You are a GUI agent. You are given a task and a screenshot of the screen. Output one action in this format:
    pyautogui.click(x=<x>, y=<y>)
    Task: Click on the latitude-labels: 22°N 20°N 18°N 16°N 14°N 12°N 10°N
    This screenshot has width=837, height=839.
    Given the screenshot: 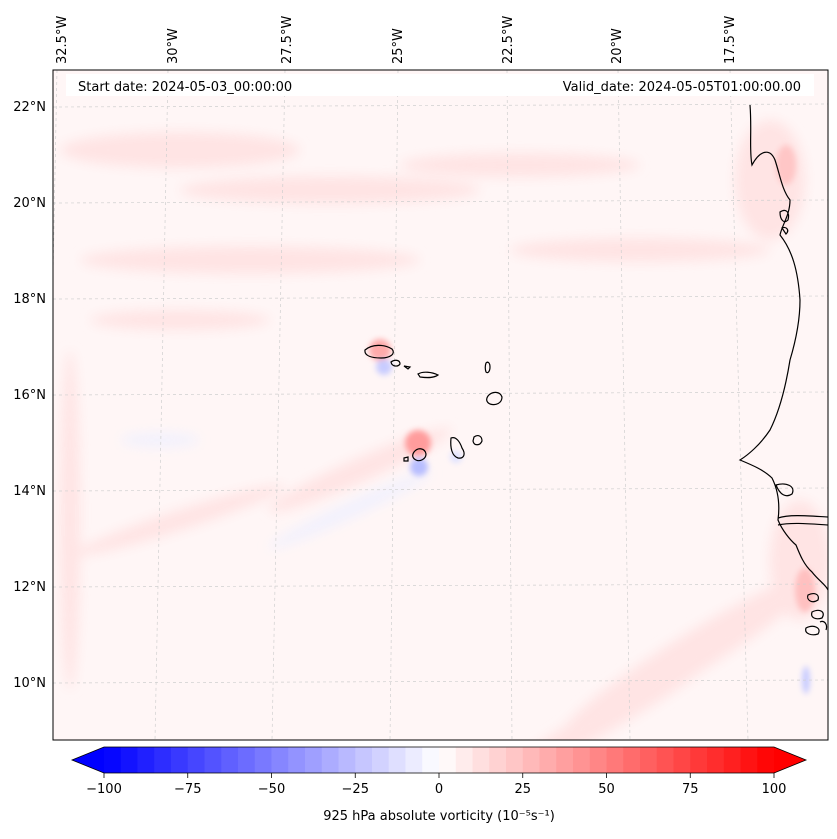 What is the action you would take?
    pyautogui.click(x=29, y=395)
    